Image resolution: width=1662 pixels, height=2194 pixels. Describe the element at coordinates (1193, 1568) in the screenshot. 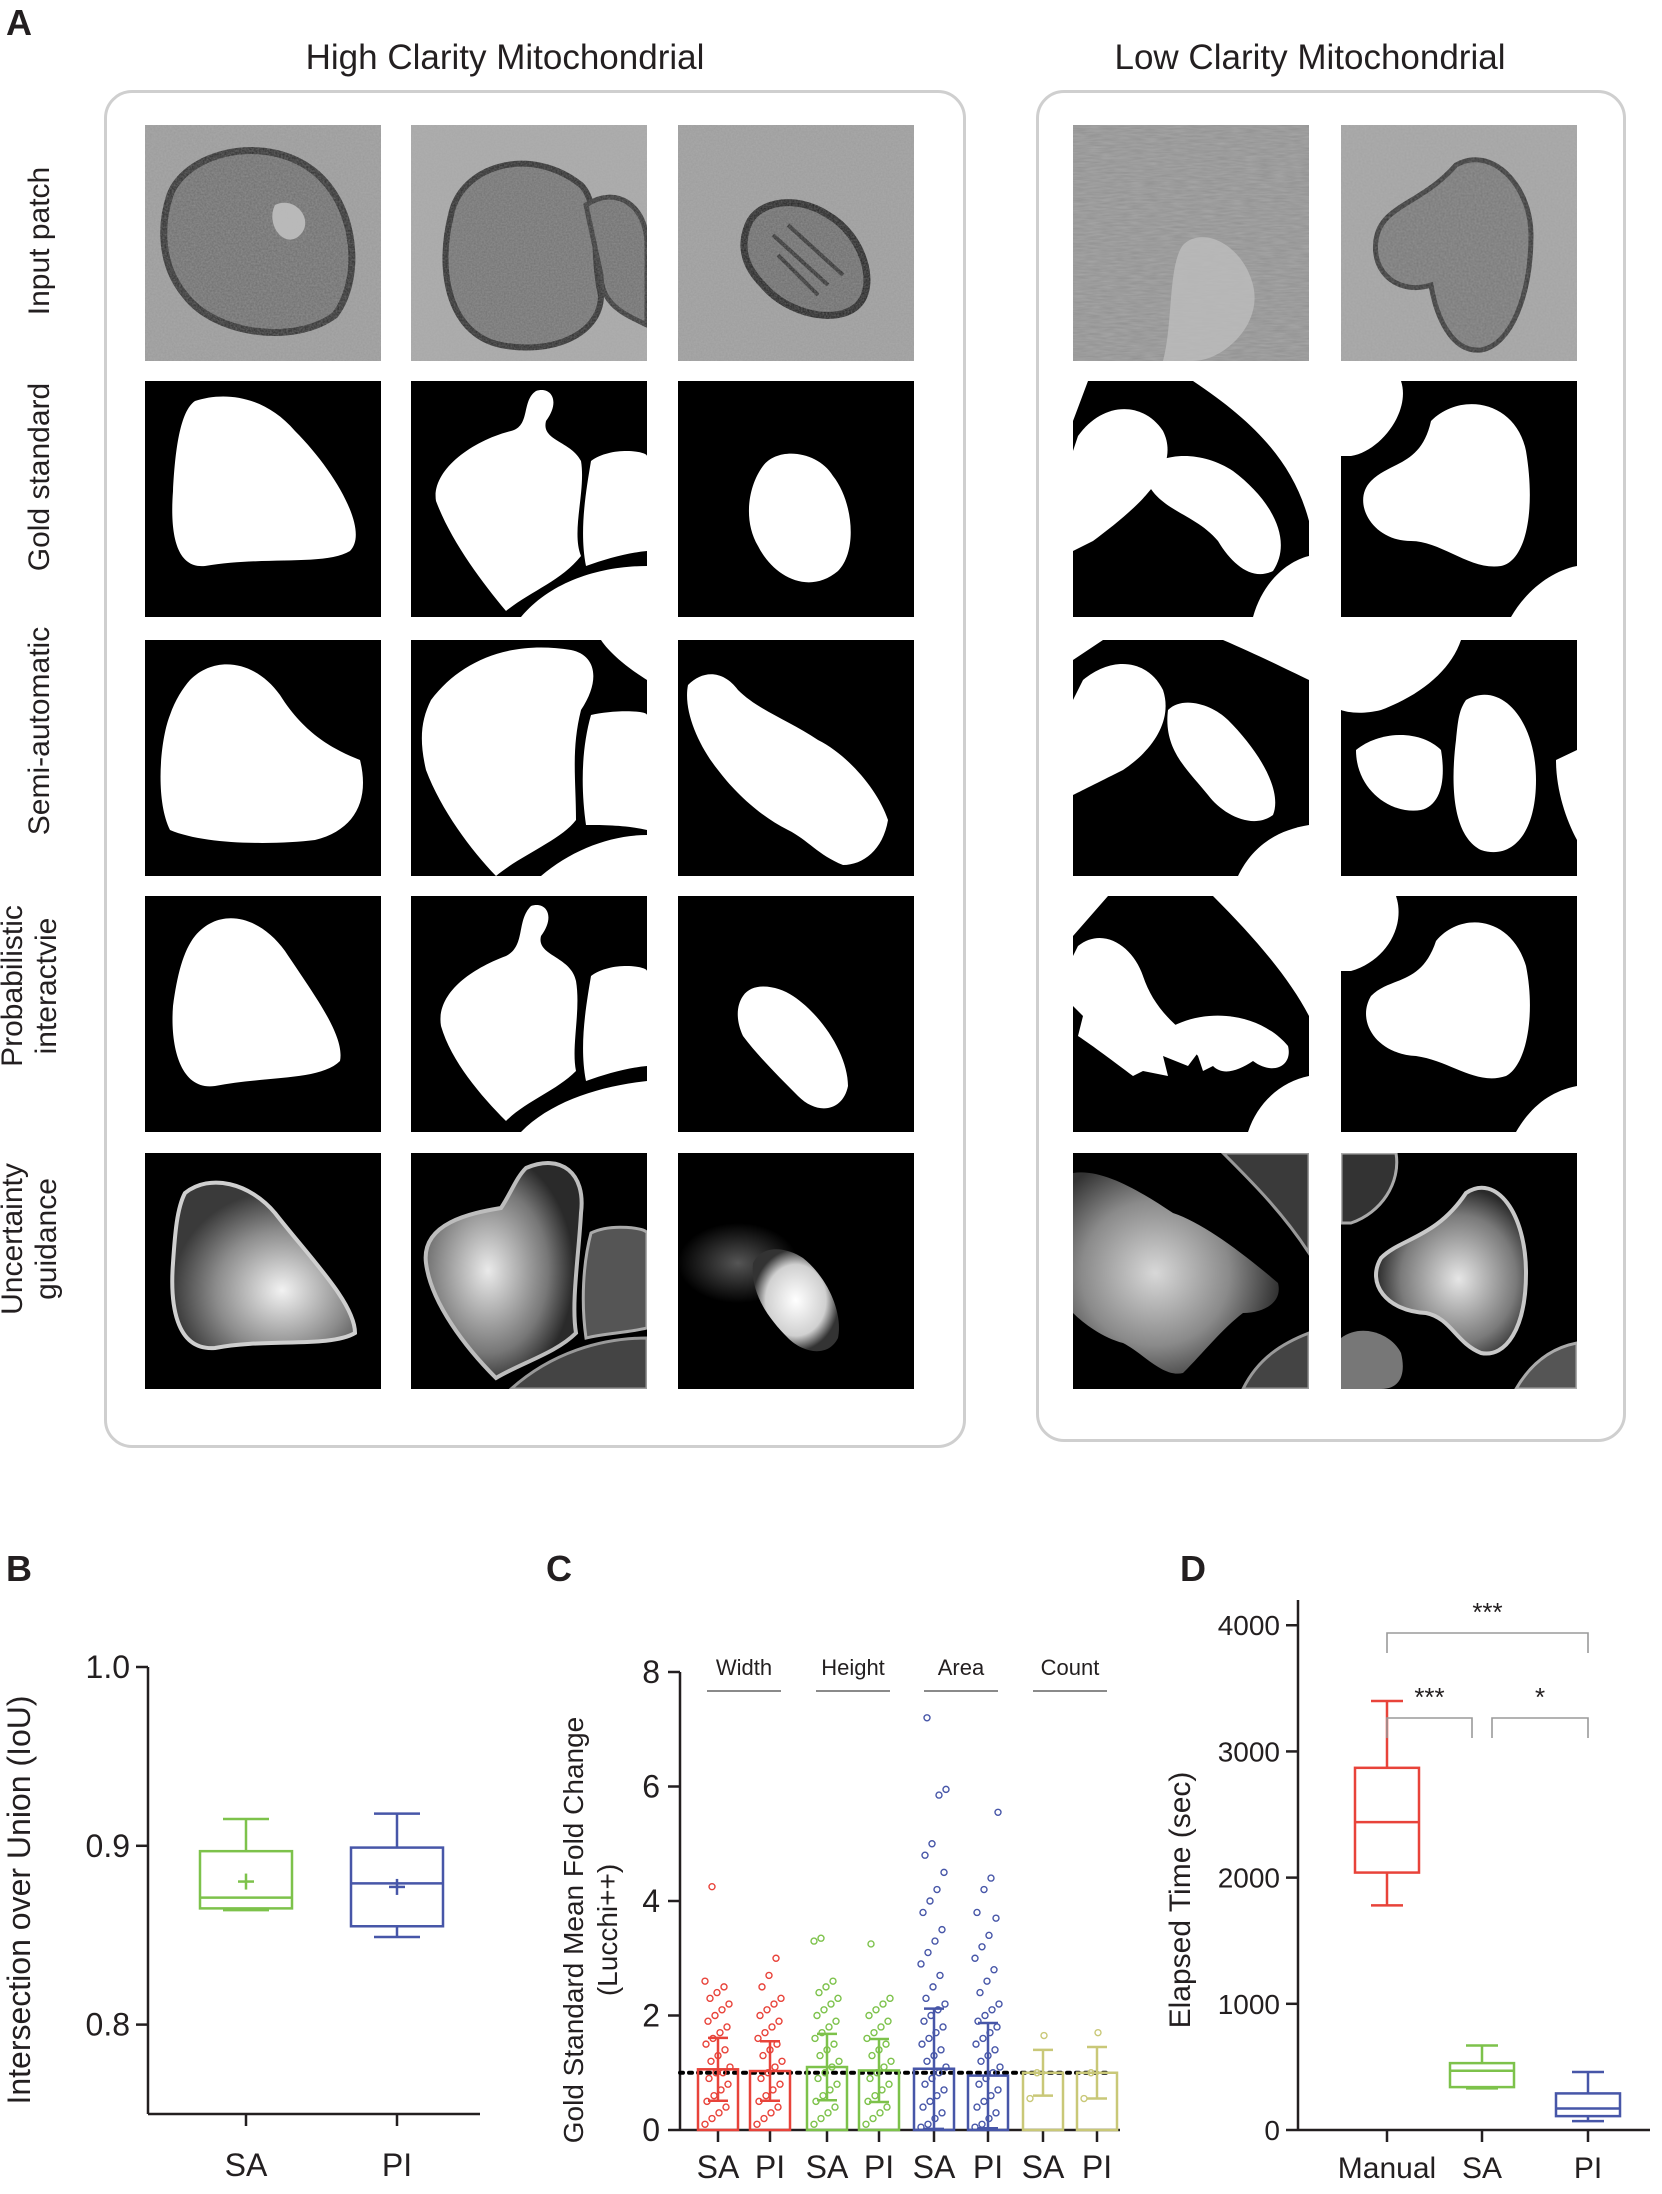

I see `panel-d-letter: D` at that location.